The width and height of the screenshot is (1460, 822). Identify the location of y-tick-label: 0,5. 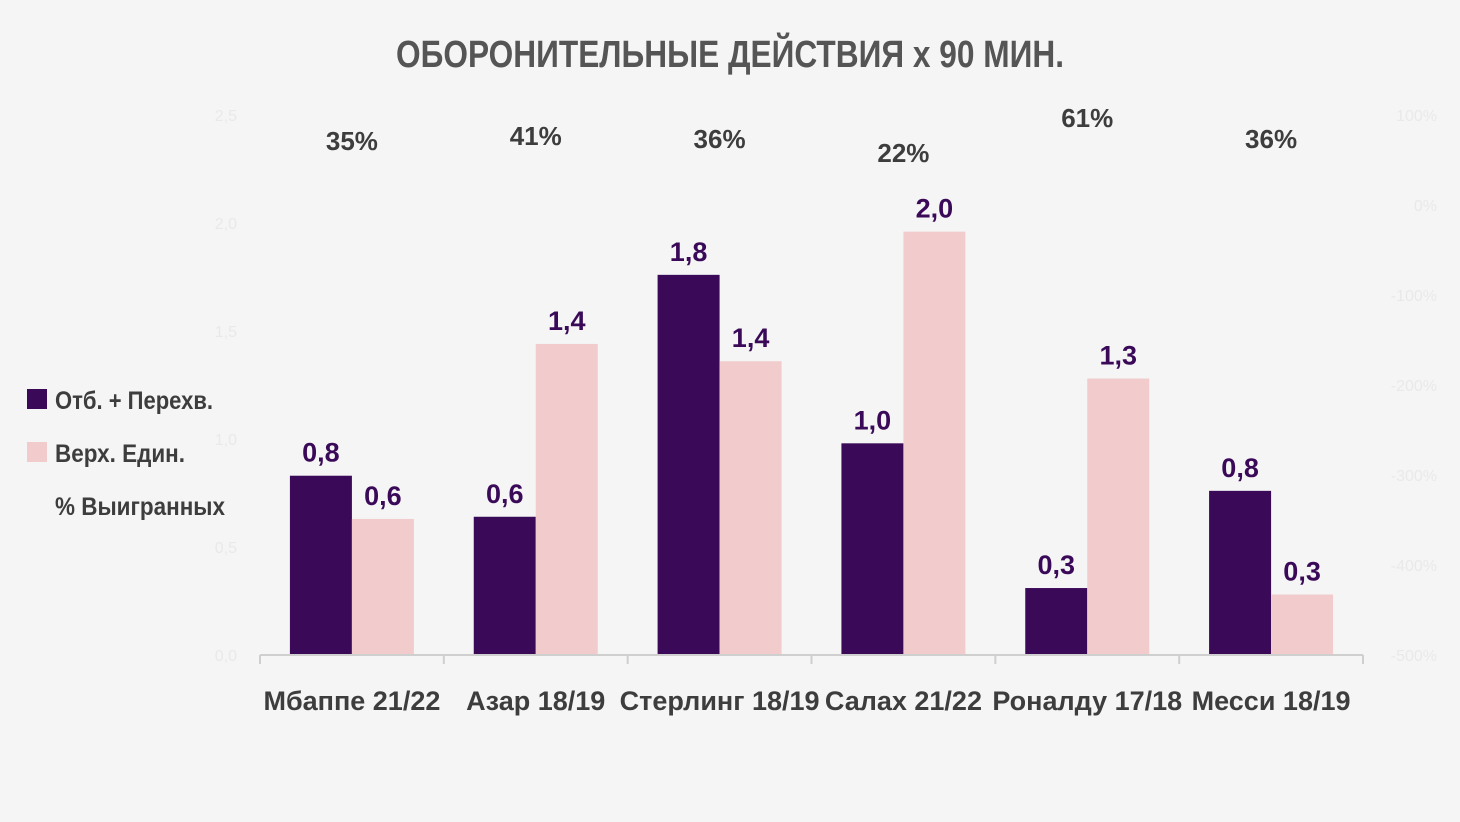
(226, 548).